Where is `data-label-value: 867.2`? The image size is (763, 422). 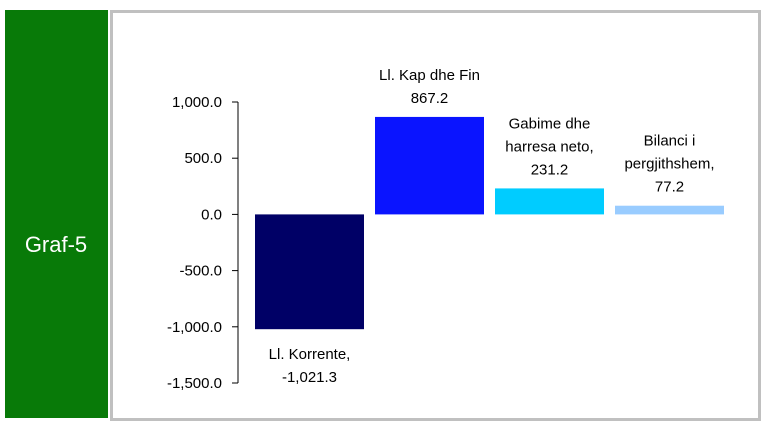
data-label-value: 867.2 is located at coordinates (430, 98).